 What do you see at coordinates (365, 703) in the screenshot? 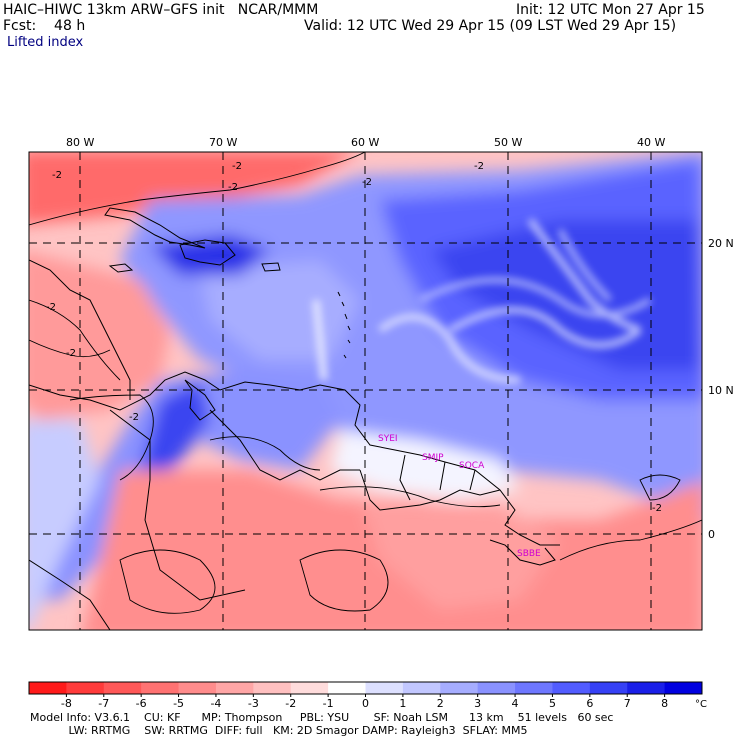
I see `legend-tick-label: 0` at bounding box center [365, 703].